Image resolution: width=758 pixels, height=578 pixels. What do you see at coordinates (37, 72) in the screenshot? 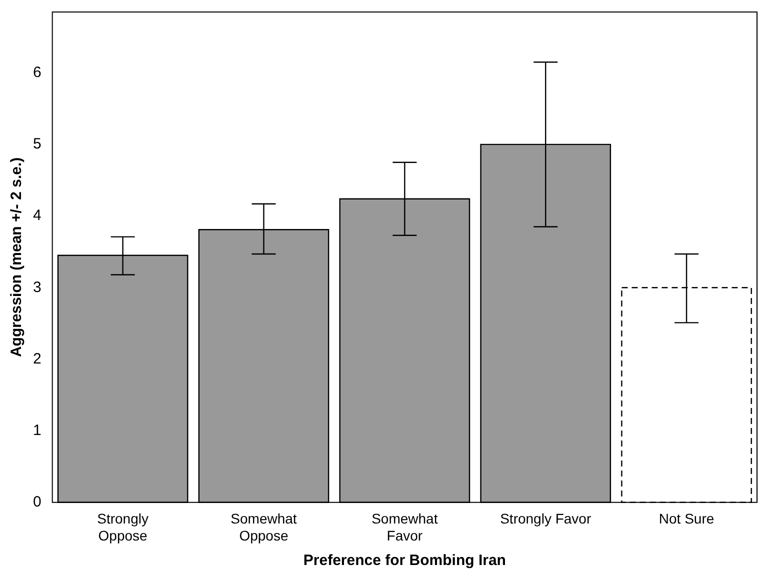
I see `y-tick-label: 6` at bounding box center [37, 72].